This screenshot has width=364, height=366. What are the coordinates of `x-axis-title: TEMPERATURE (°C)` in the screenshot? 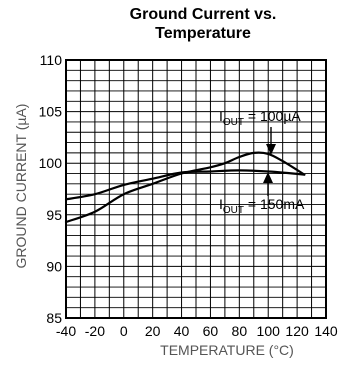 It's located at (227, 350).